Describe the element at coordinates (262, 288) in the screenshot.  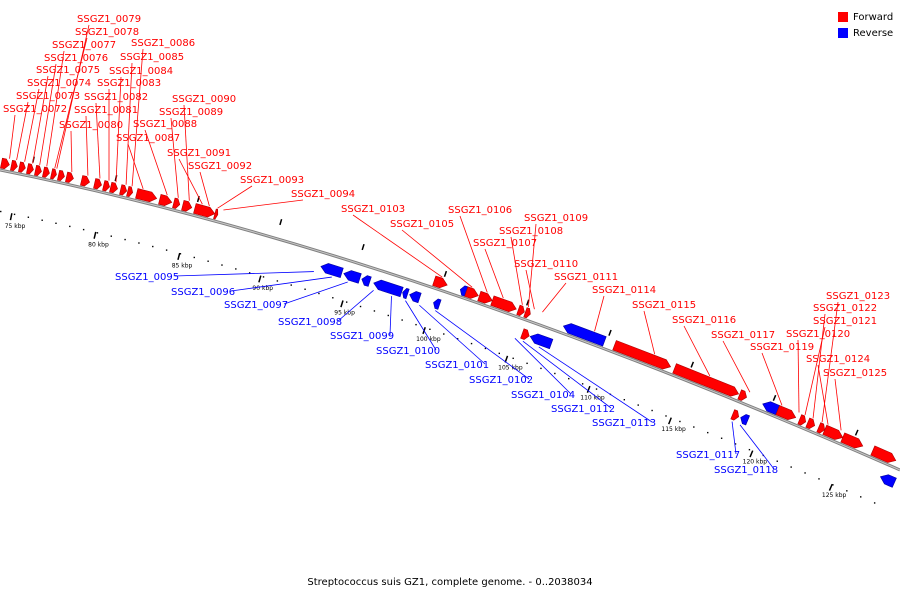
I see `scale-tick-label: 90 kbp` at that location.